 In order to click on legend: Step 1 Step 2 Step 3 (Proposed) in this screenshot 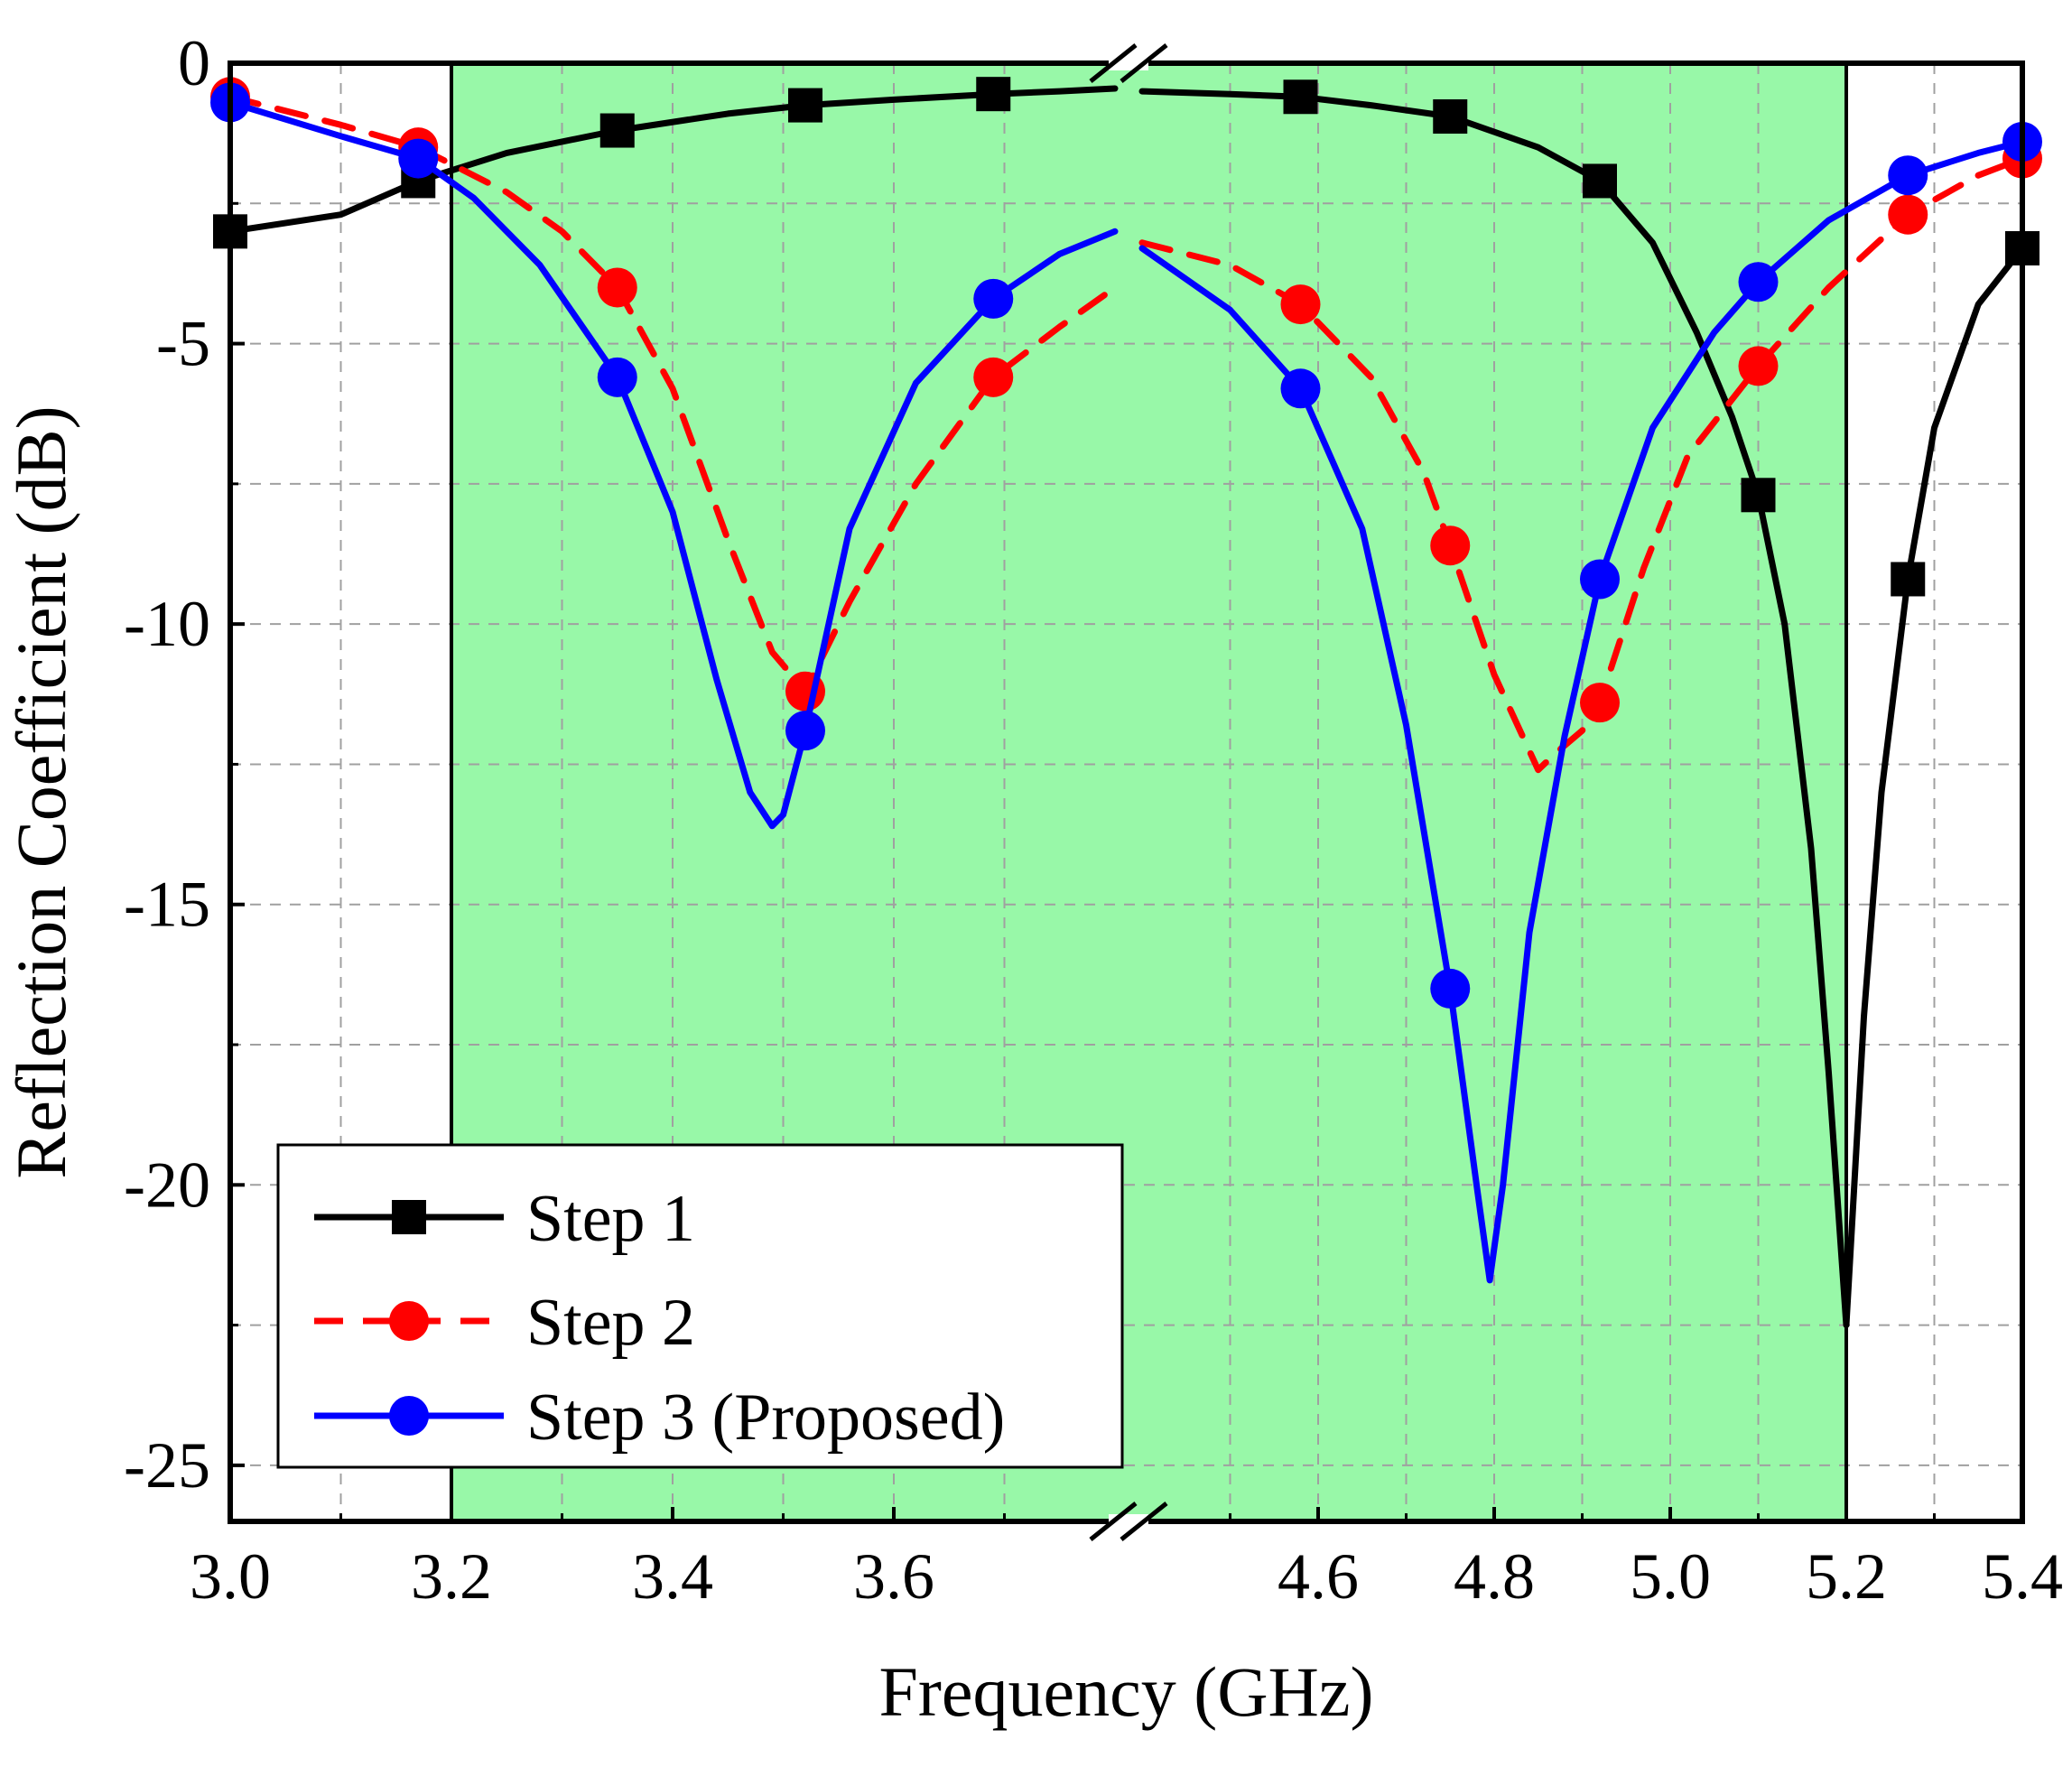, I will do `click(700, 1306)`.